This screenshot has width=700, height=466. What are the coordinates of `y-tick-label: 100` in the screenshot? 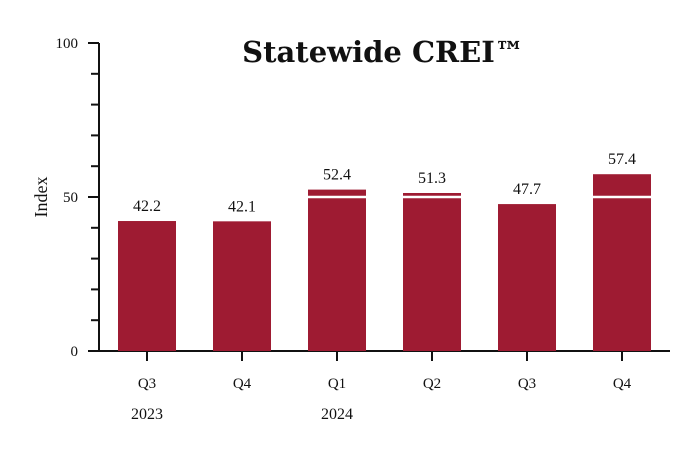 It's located at (67, 44).